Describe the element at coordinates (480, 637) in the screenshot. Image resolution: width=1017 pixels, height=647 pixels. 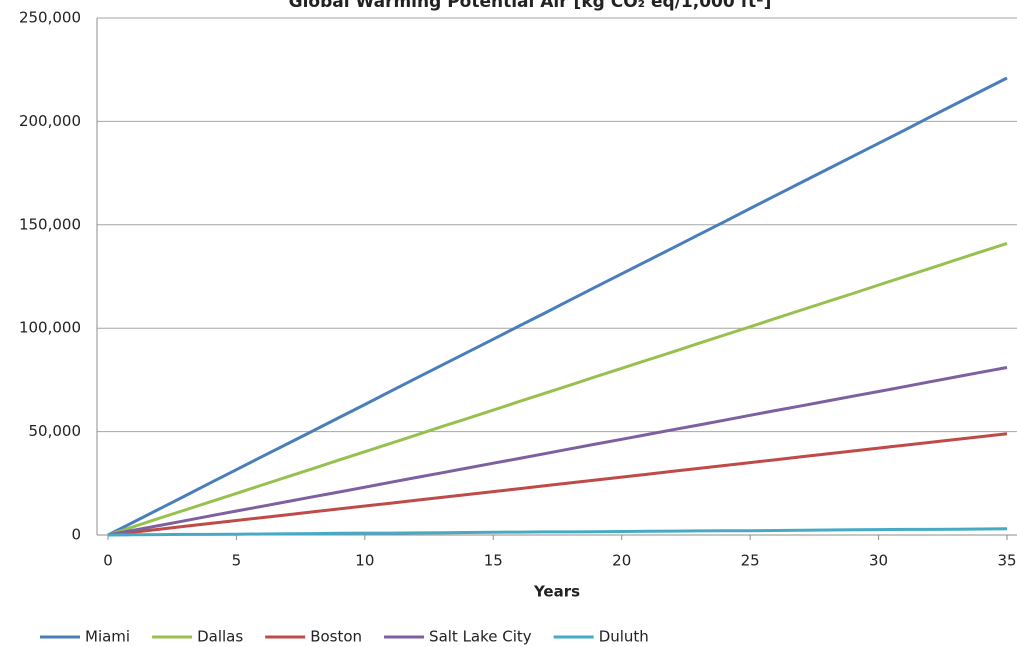
I see `legend-label: Salt Lake City` at that location.